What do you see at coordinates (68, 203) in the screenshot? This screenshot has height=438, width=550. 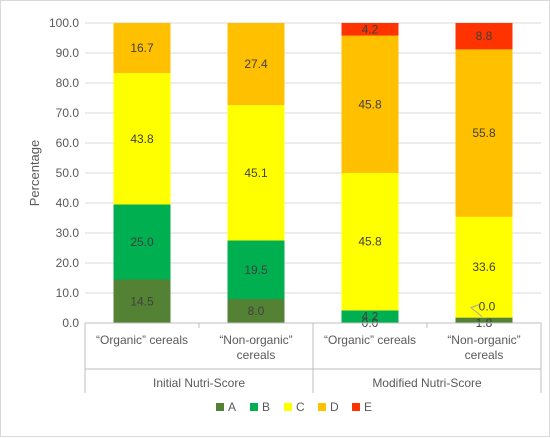 I see `y-tick-label: 40.0` at bounding box center [68, 203].